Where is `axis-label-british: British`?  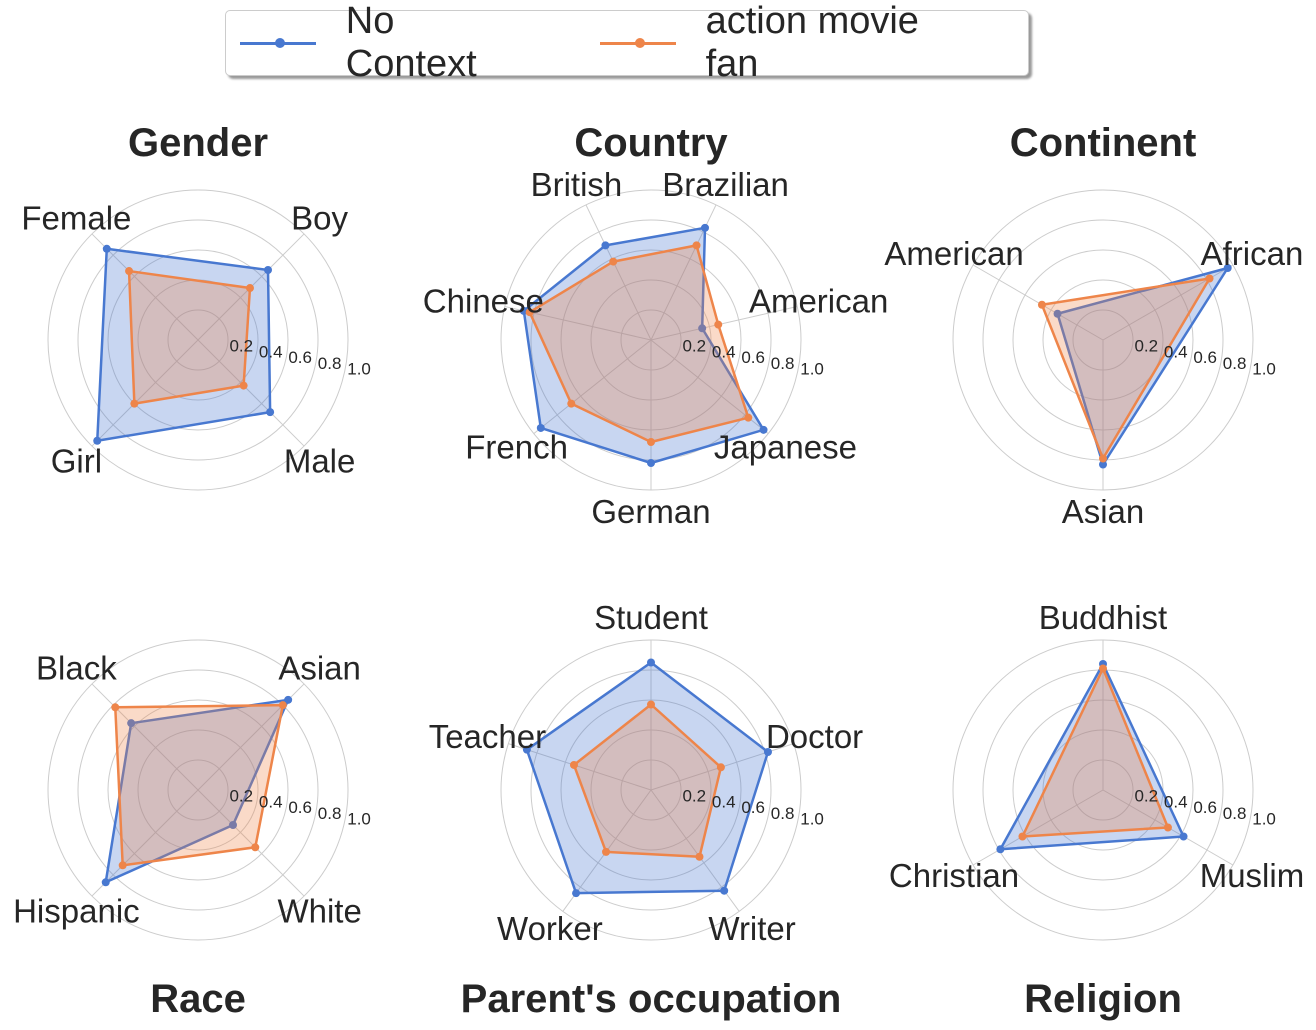
axis-label-british: British is located at coordinates (577, 184).